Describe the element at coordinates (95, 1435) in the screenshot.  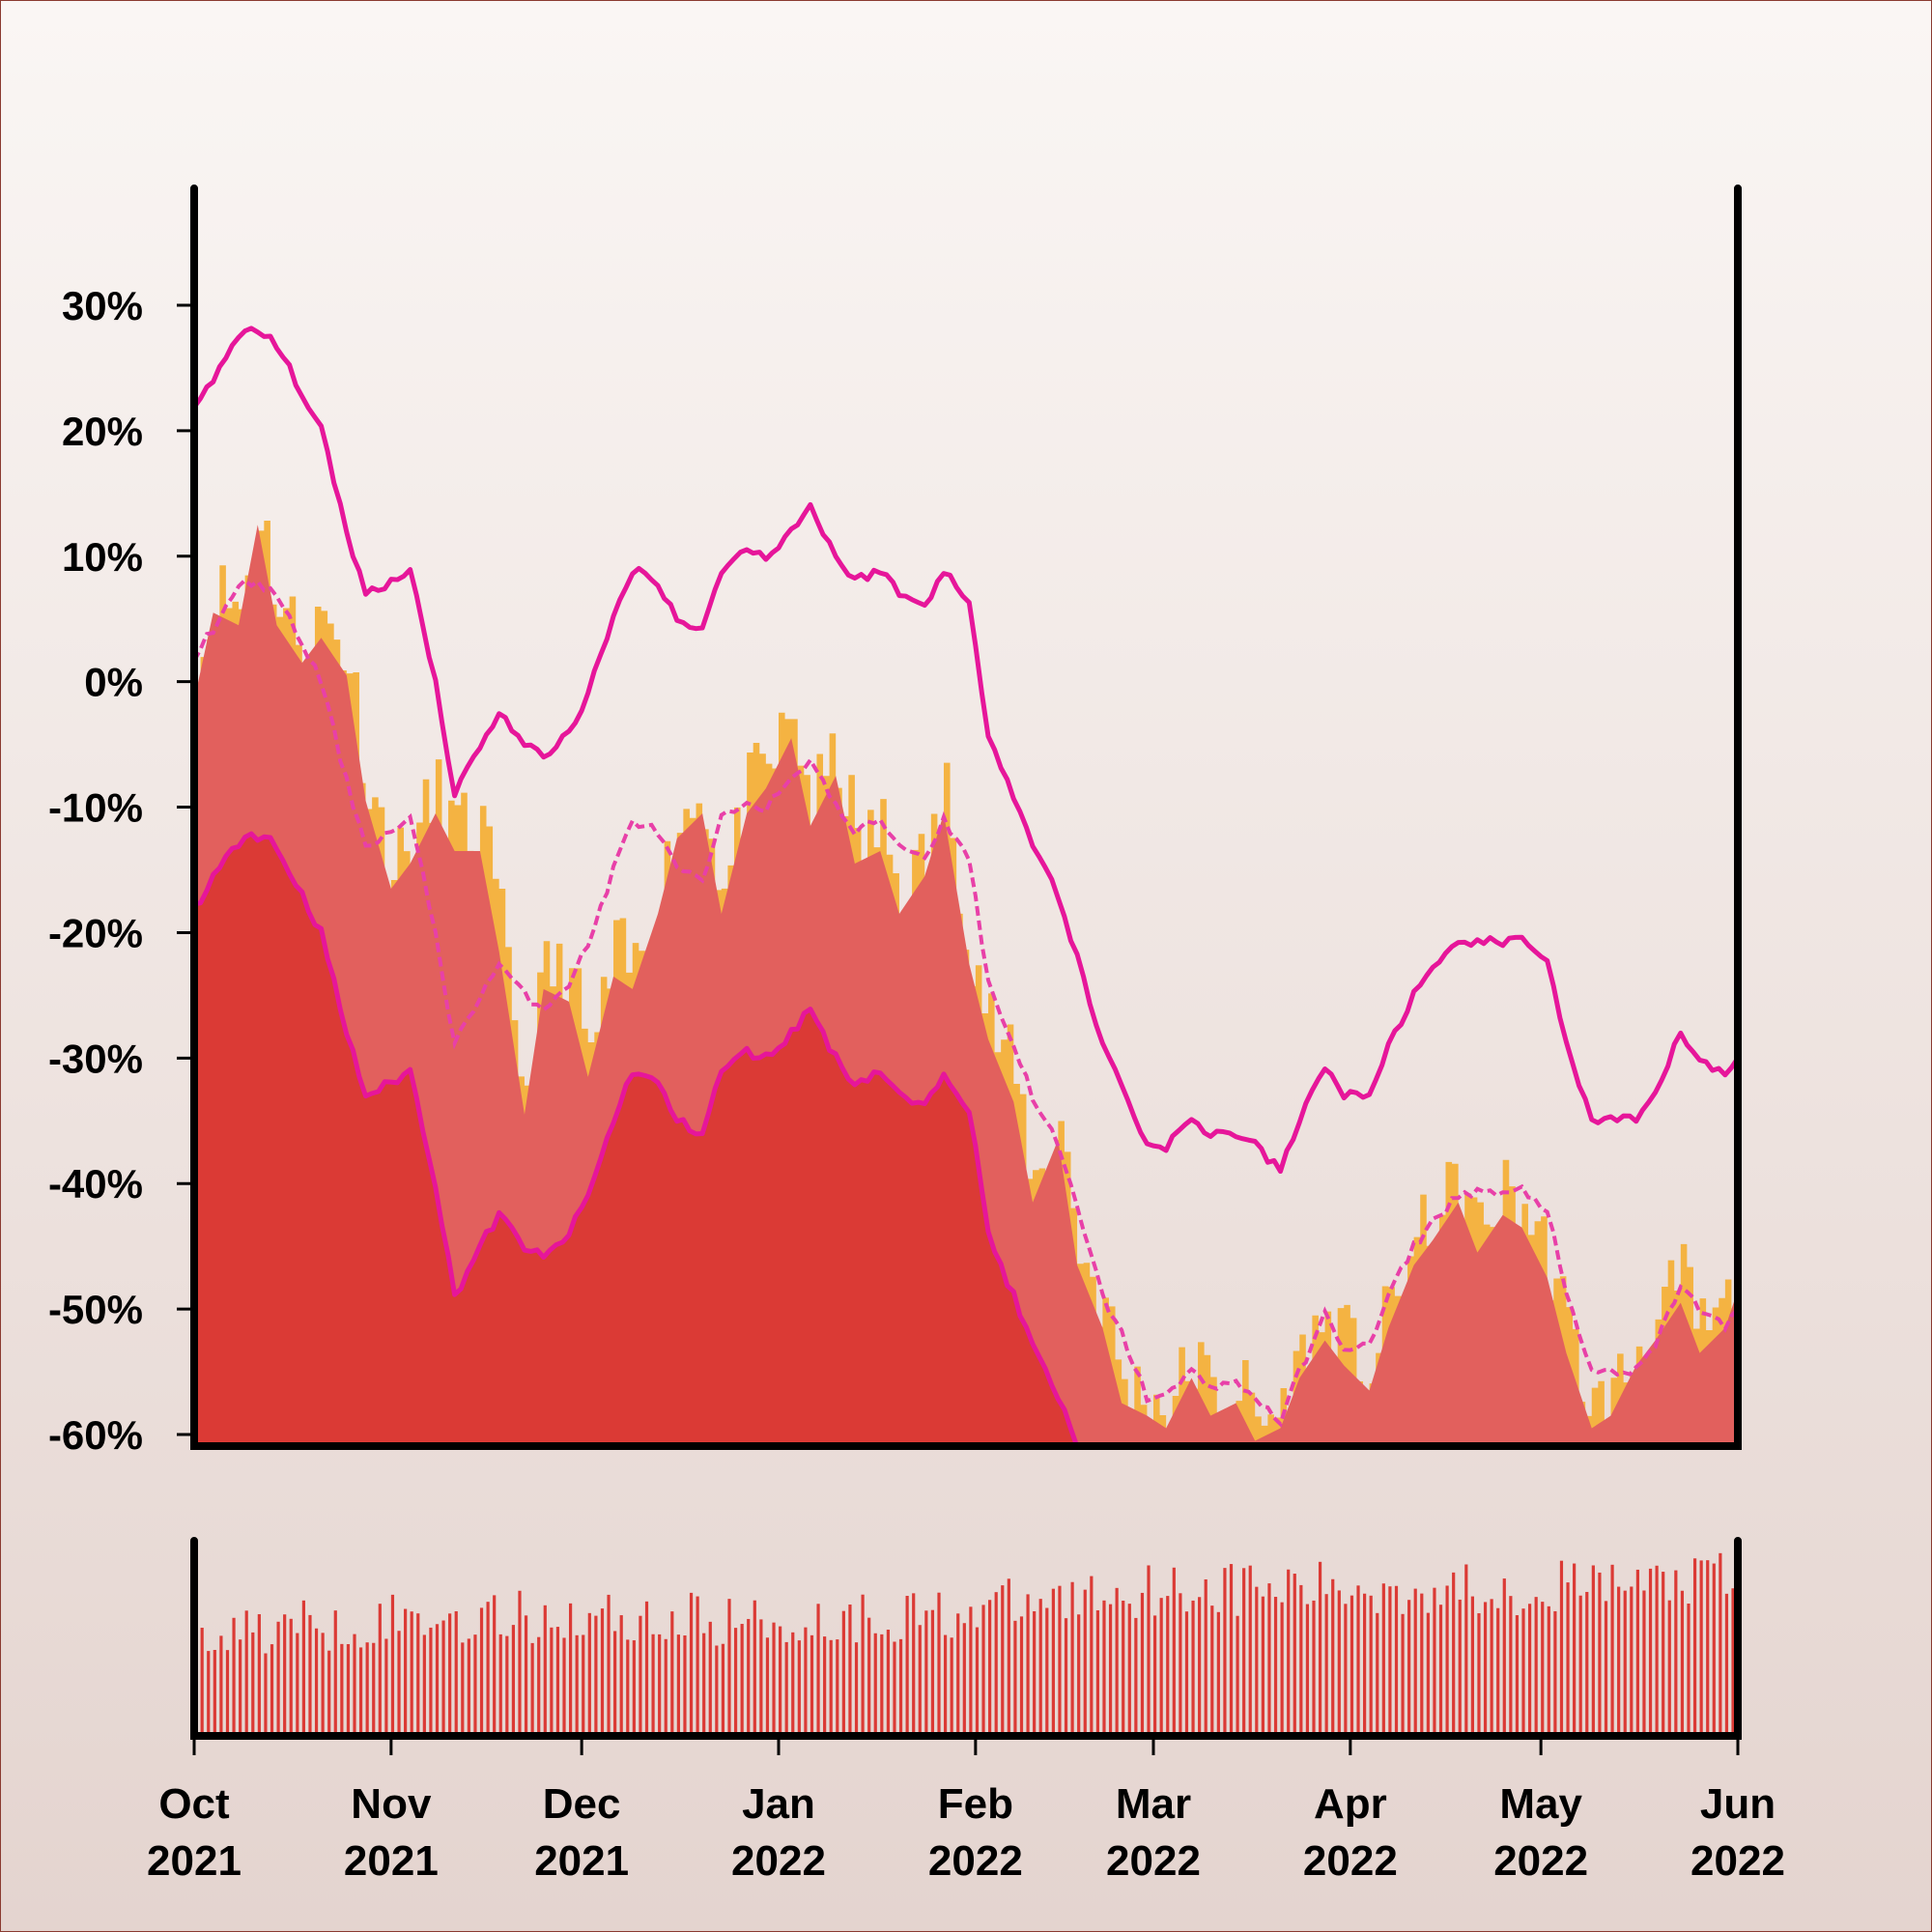
I see `y-tick-label: -60%` at that location.